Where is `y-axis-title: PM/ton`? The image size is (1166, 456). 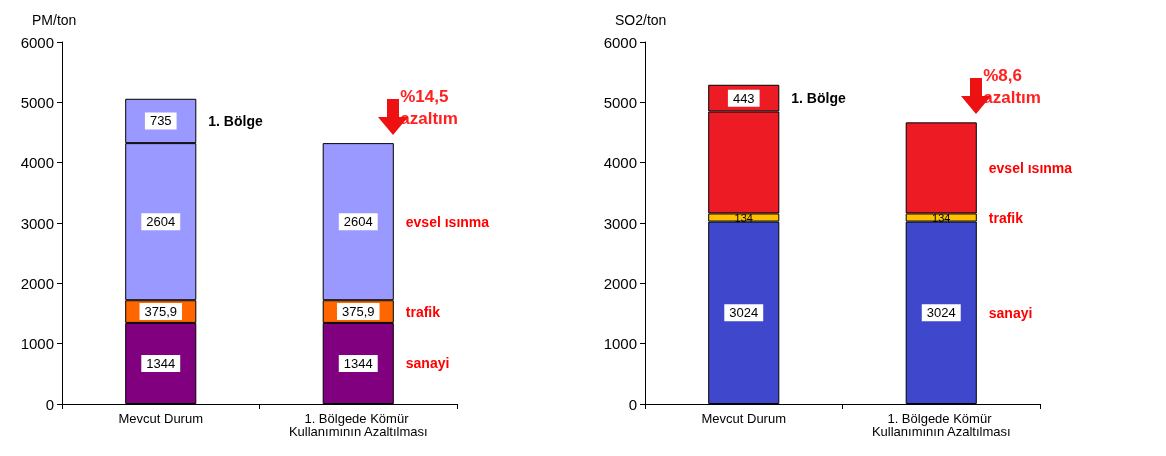
y-axis-title: PM/ton is located at coordinates (54, 20).